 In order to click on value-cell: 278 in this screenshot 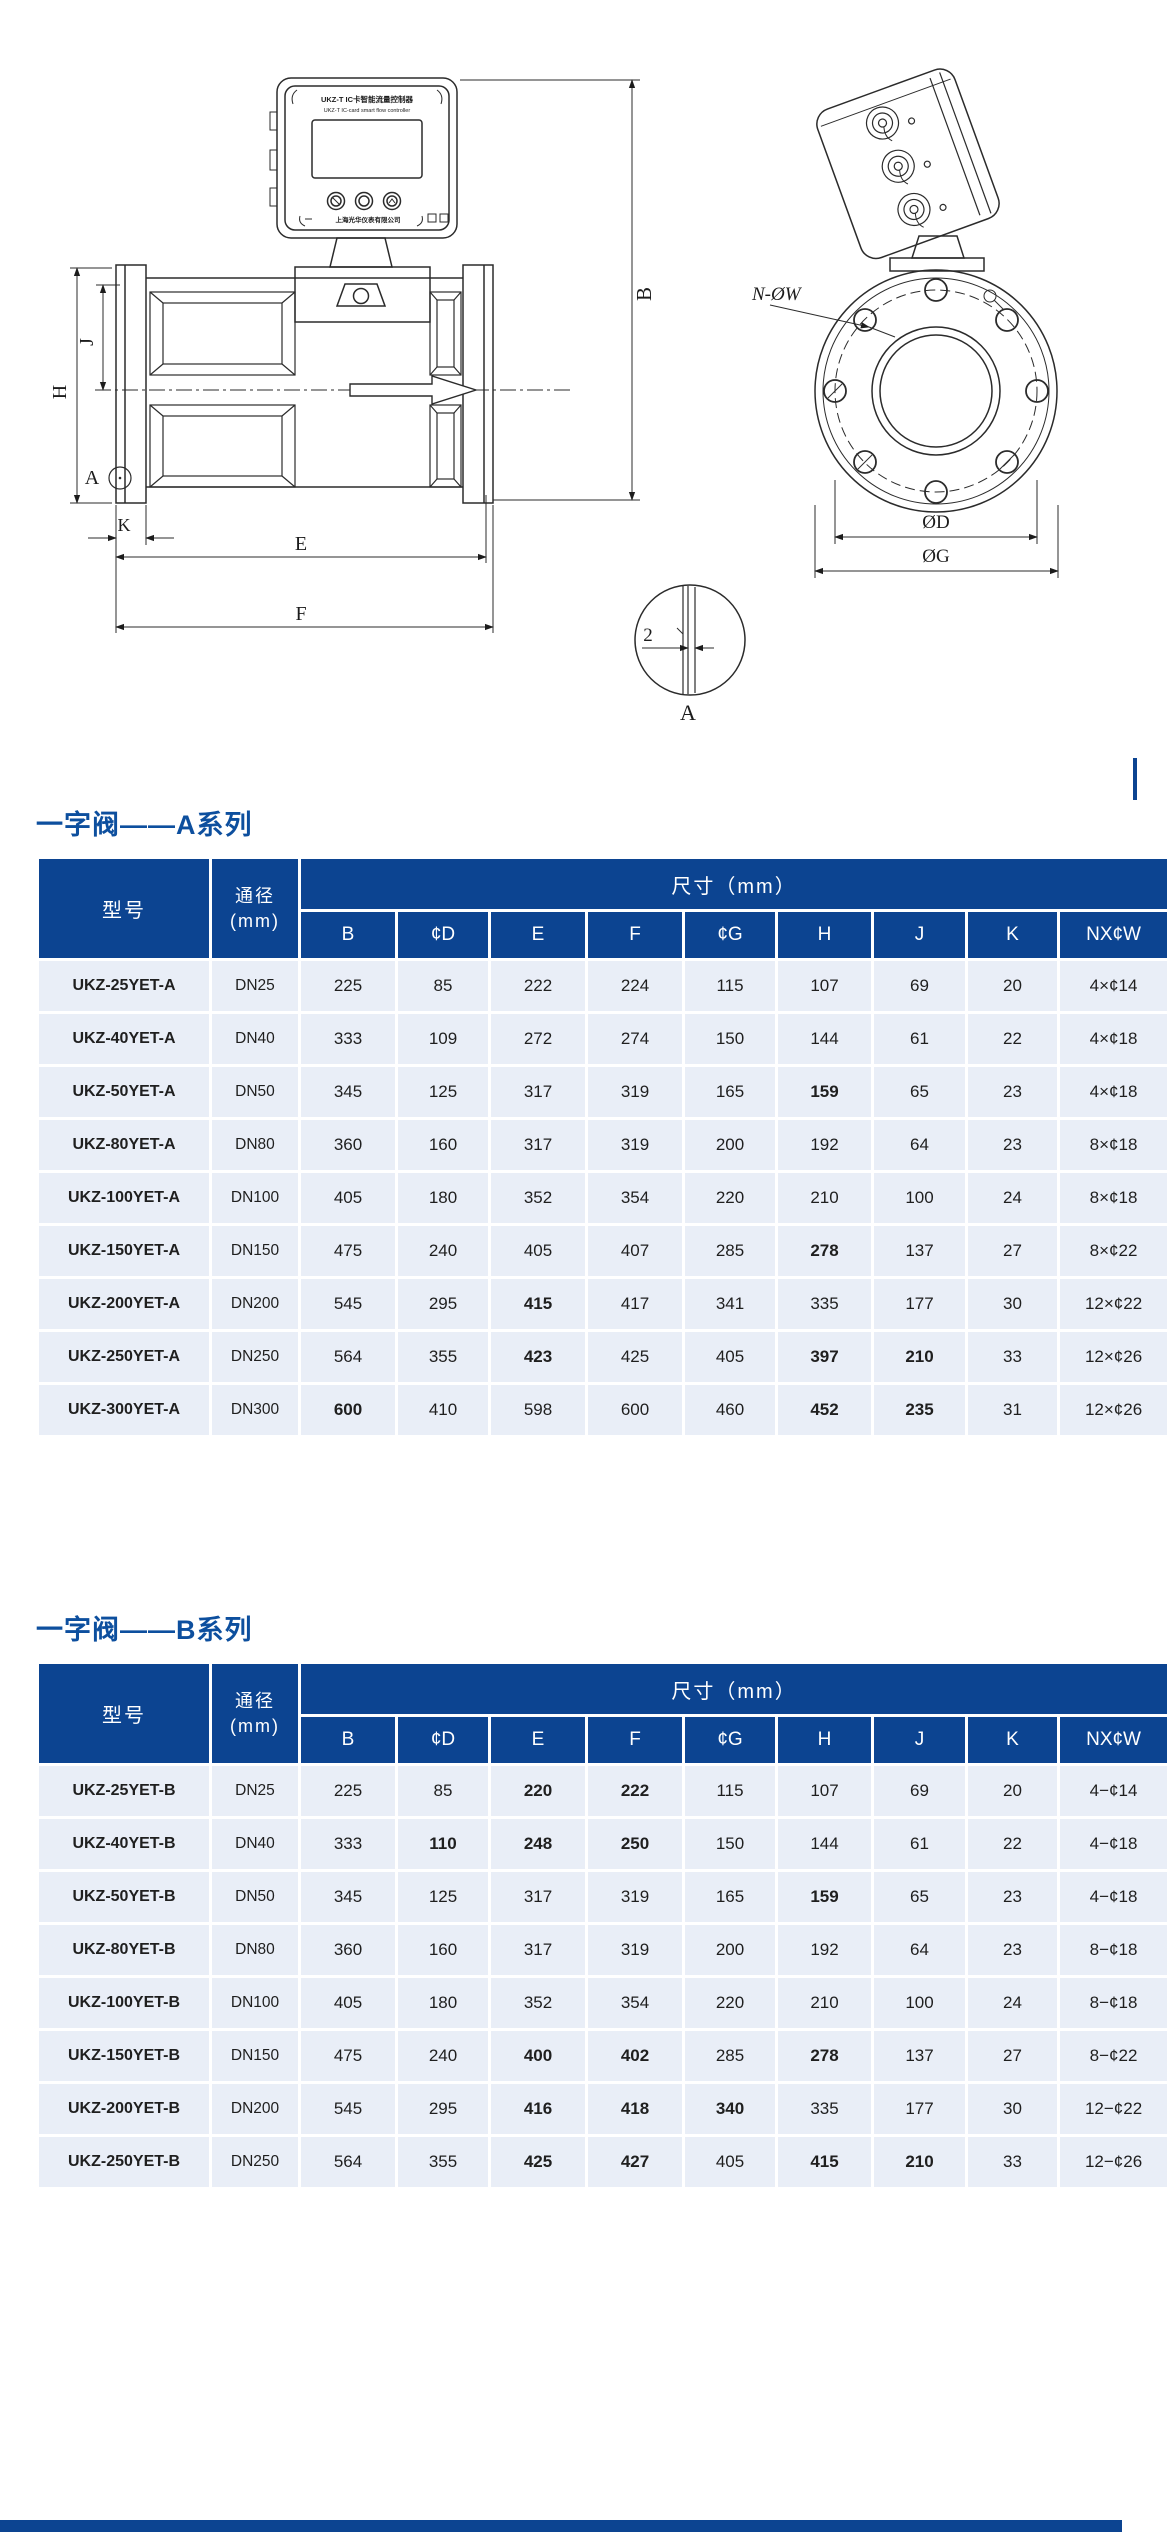, I will do `click(824, 1251)`.